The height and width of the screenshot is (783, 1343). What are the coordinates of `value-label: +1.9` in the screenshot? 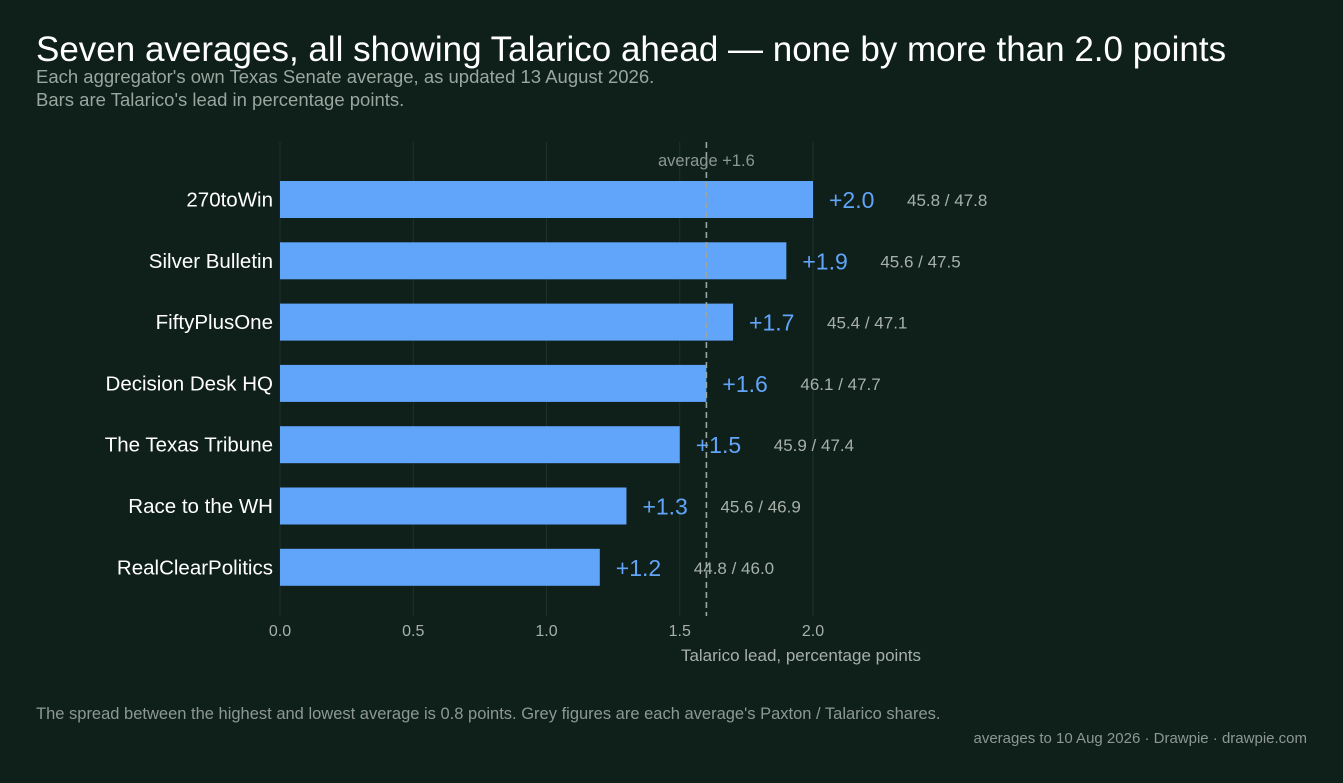 It's located at (824, 261).